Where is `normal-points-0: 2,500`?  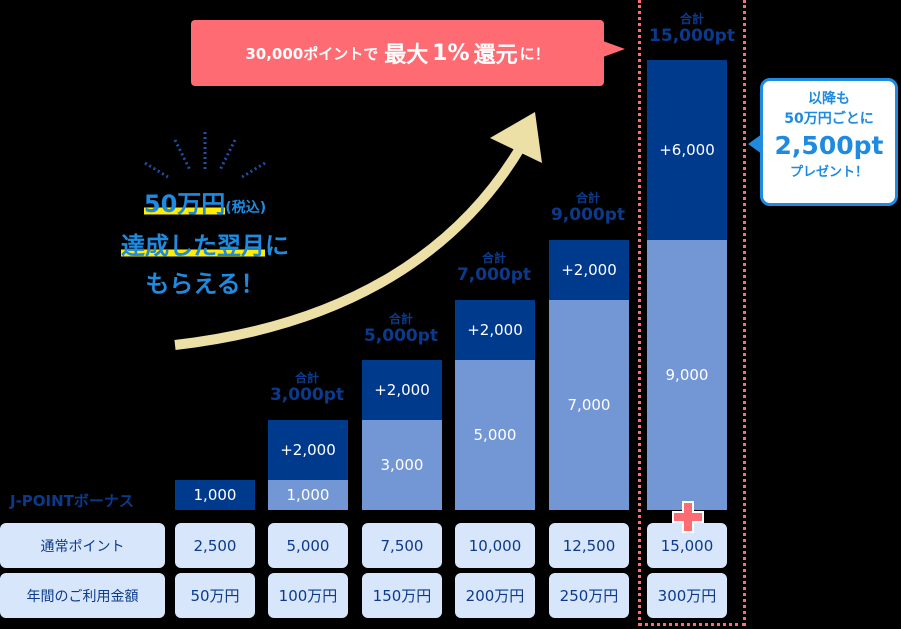
normal-points-0: 2,500 is located at coordinates (215, 545).